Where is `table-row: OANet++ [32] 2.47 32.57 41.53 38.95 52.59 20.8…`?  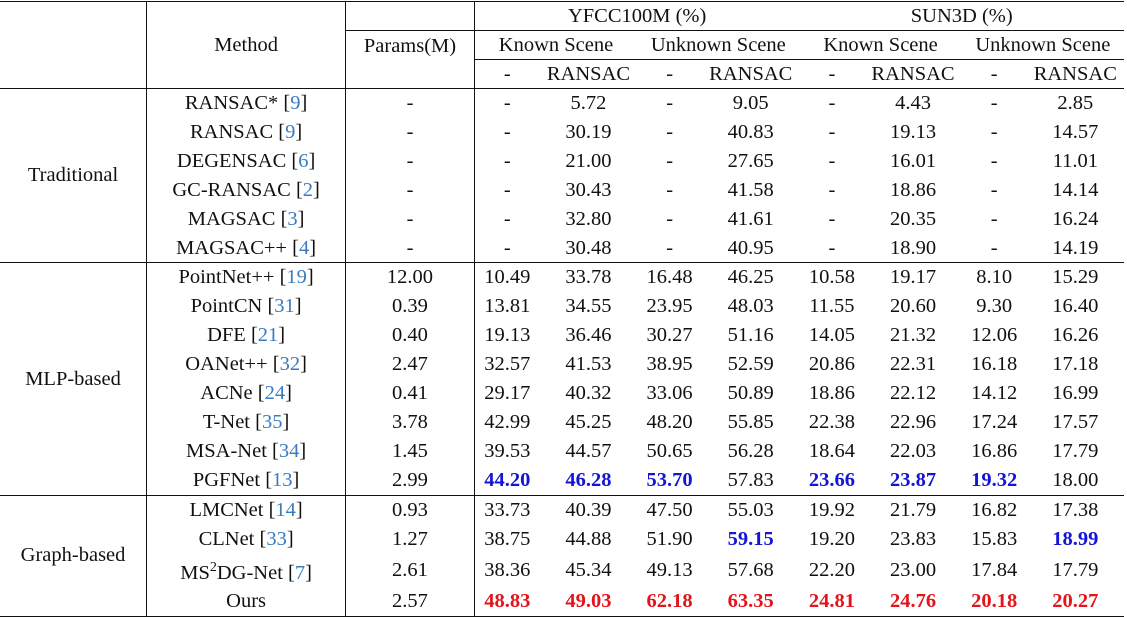 table-row: OANet++ [32] 2.47 32.57 41.53 38.95 52.59 20.8… is located at coordinates (562, 365).